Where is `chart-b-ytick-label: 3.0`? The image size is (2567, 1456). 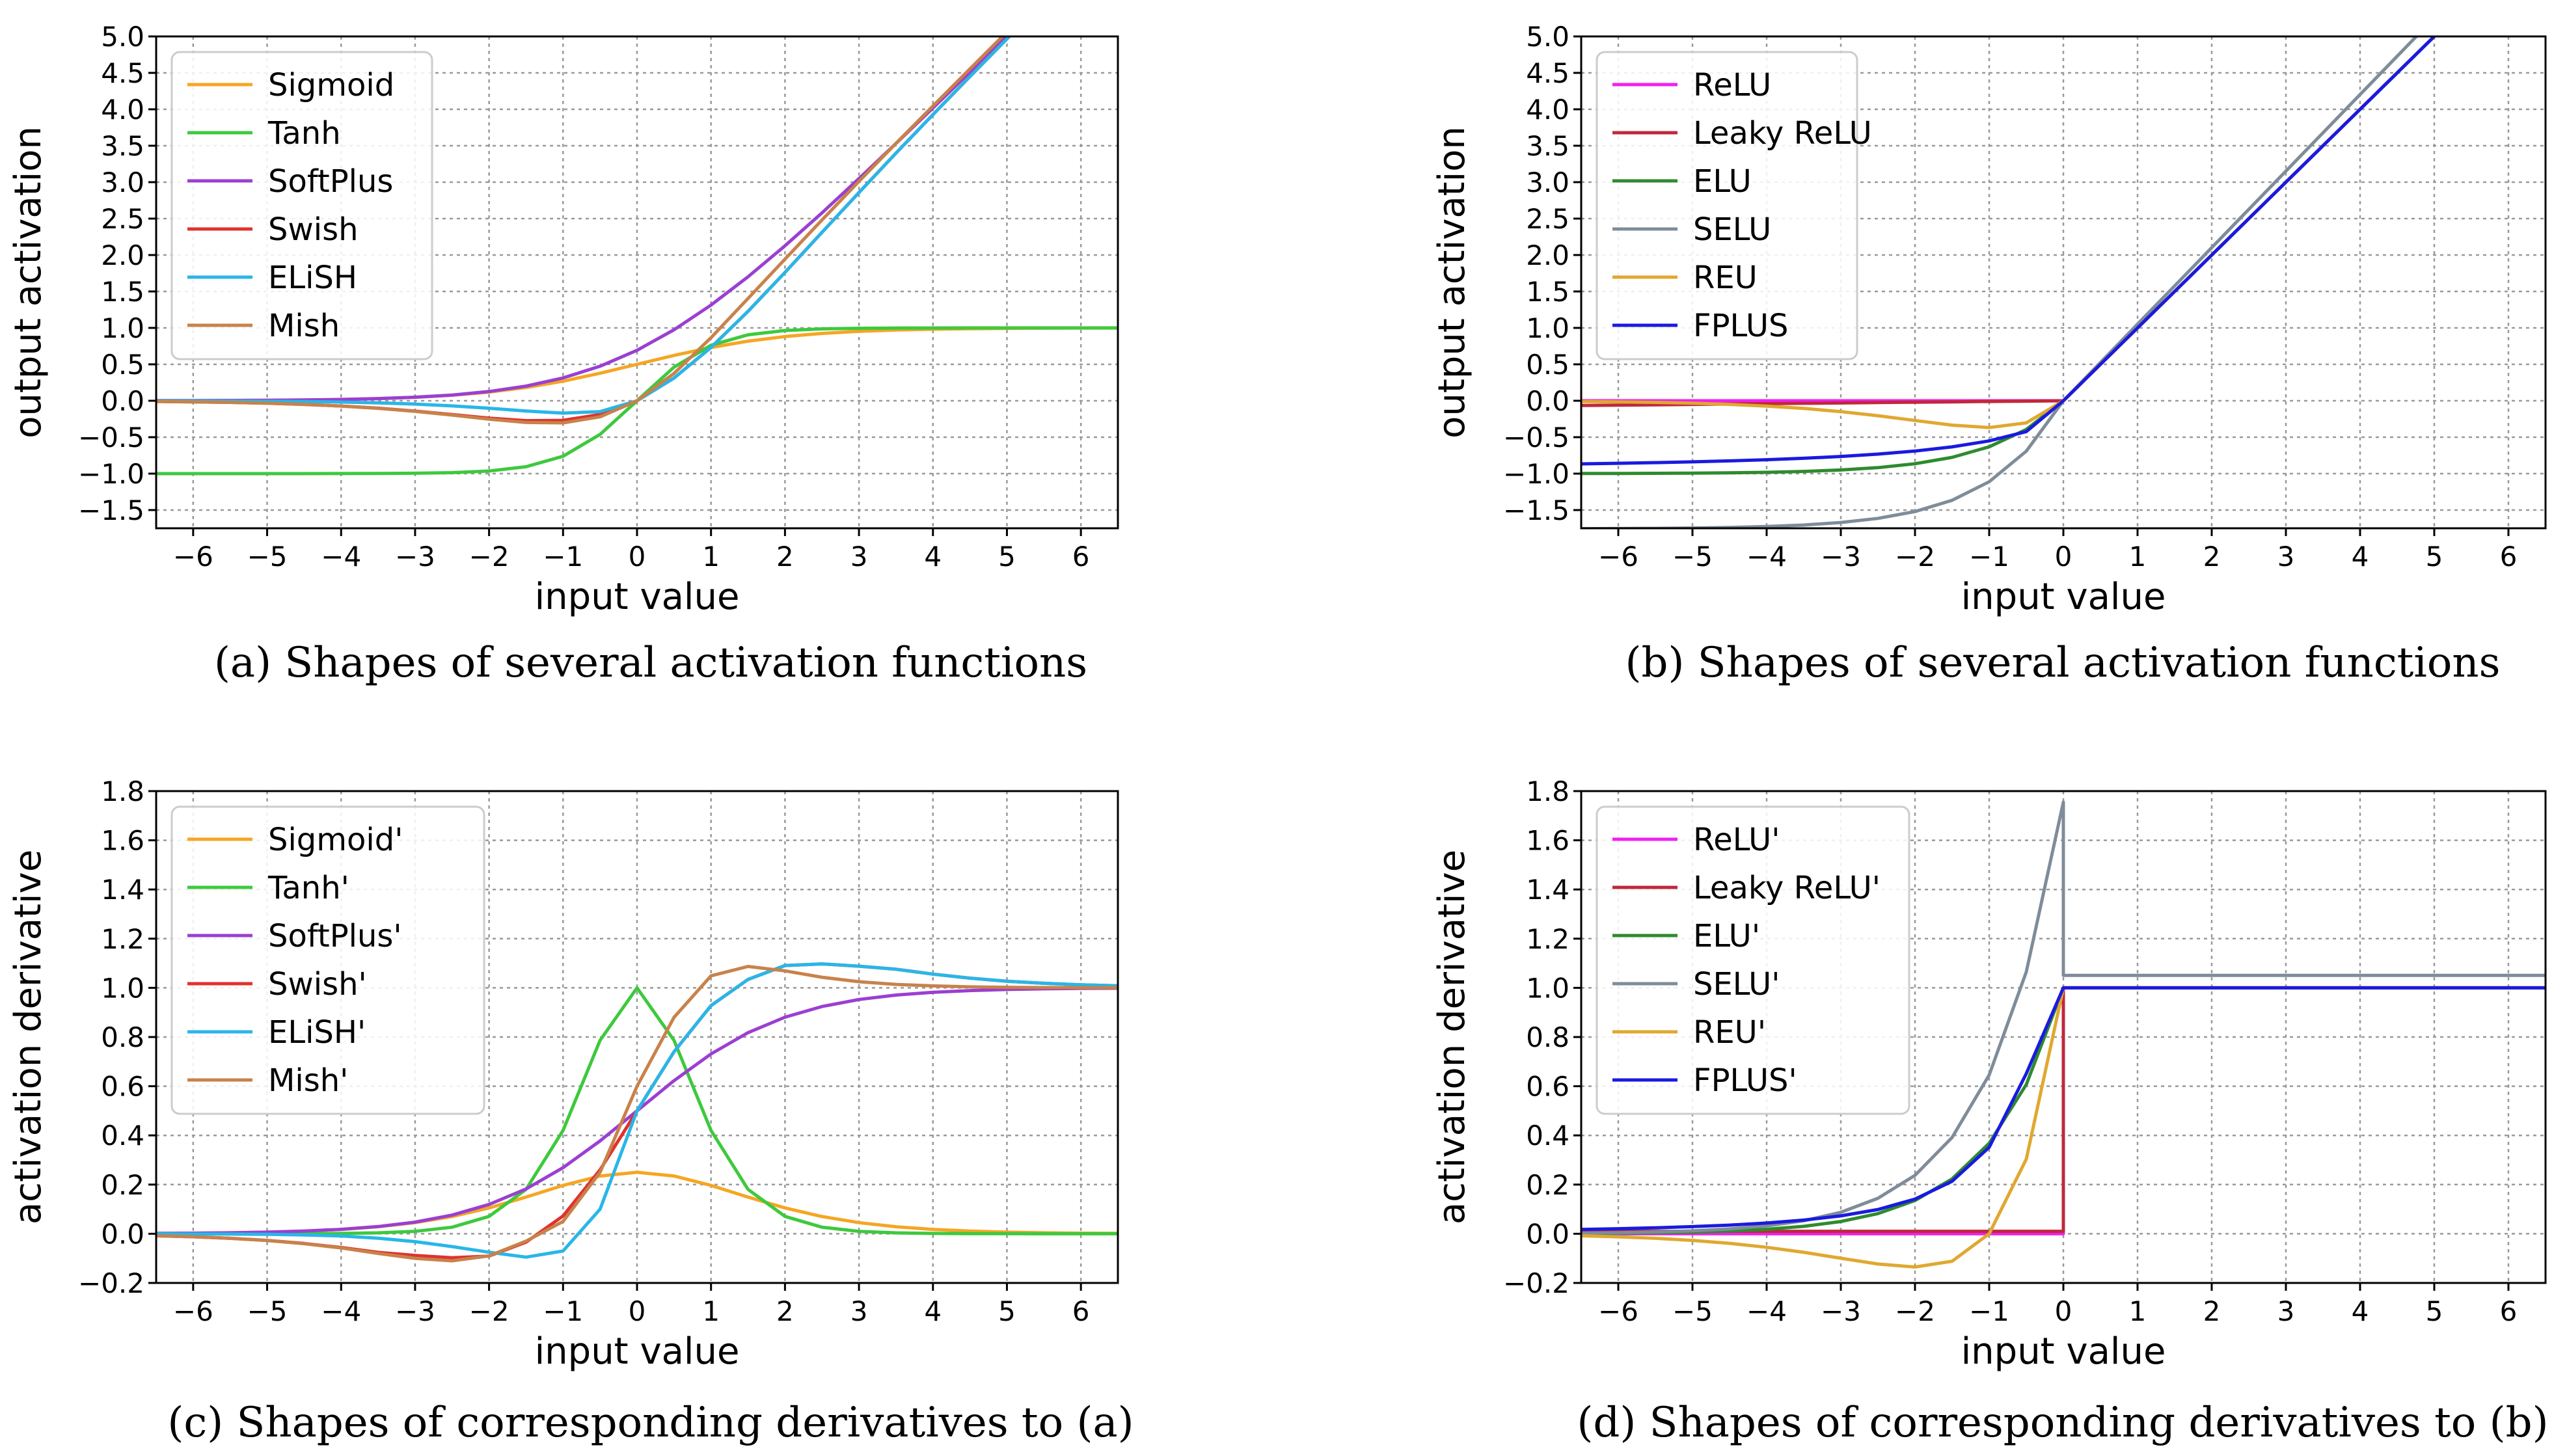
chart-b-ytick-label: 3.0 is located at coordinates (1548, 182).